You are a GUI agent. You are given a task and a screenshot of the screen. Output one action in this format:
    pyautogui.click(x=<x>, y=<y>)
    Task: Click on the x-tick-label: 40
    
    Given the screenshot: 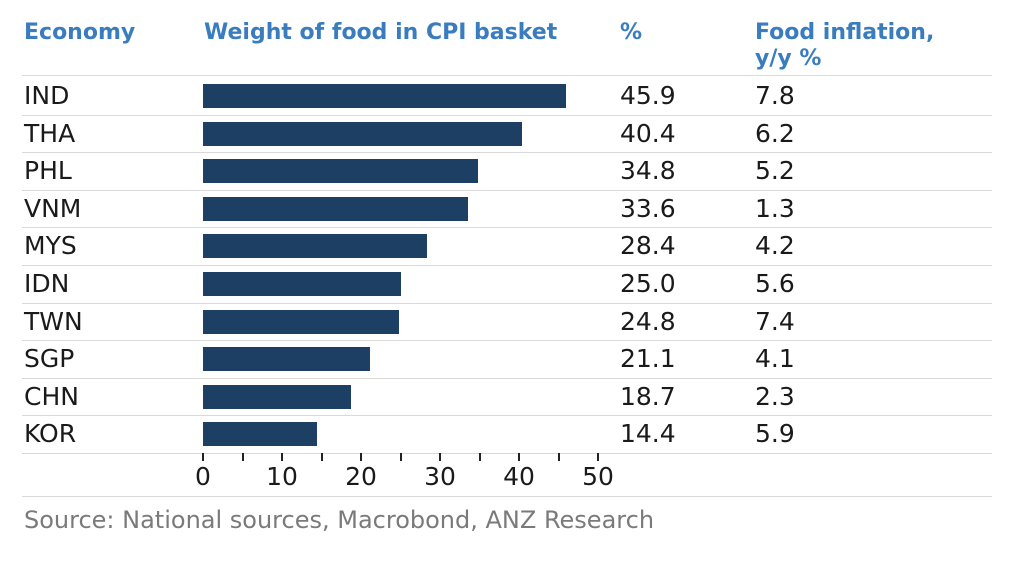 What is the action you would take?
    pyautogui.click(x=519, y=476)
    